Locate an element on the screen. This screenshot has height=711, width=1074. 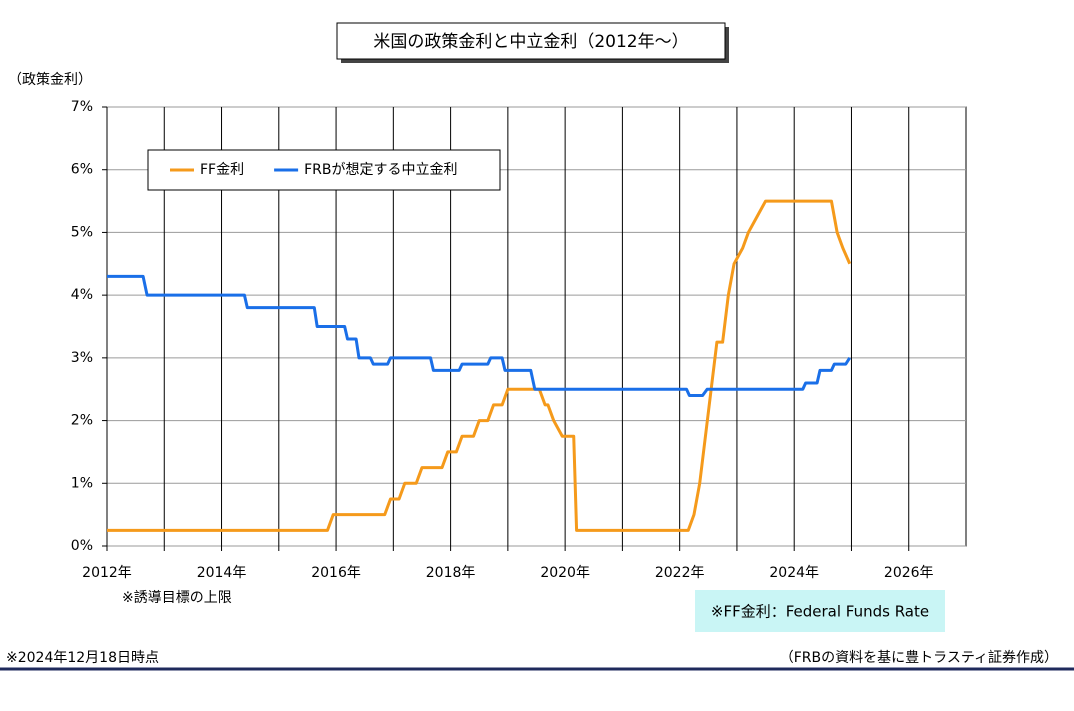
x-tick-label: 2014年 is located at coordinates (222, 573).